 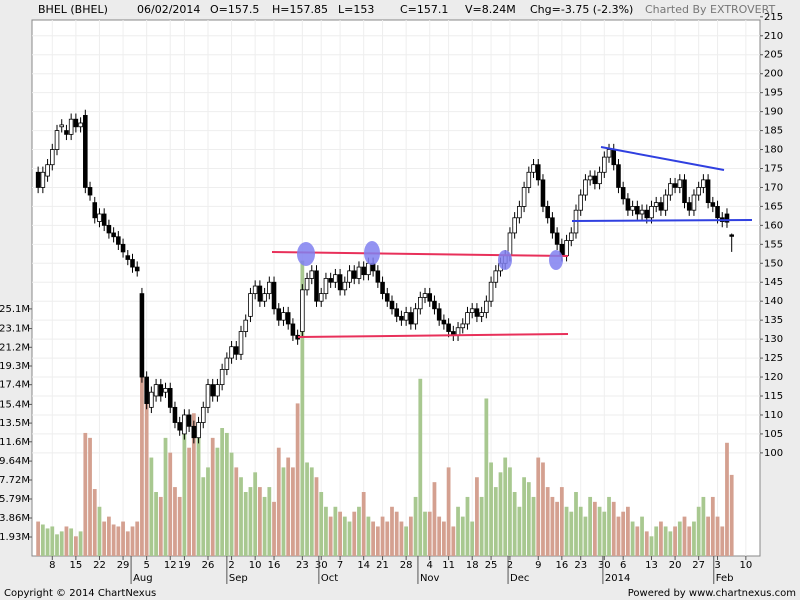 What do you see at coordinates (99, 565) in the screenshot?
I see `x-tick-label: 22` at bounding box center [99, 565].